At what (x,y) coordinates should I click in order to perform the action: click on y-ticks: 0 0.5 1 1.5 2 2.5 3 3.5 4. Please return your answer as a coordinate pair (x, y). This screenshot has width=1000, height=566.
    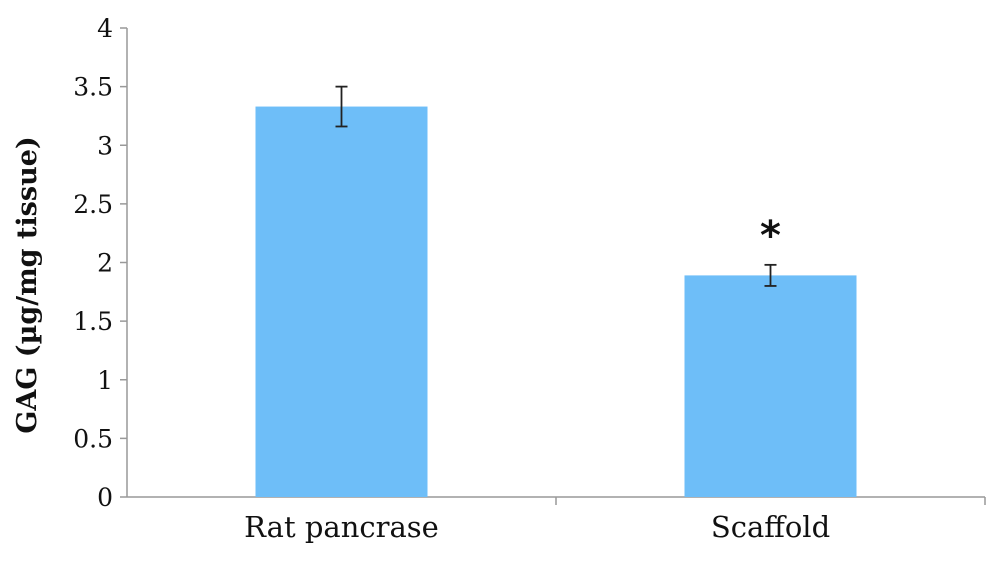
    Looking at the image, I should click on (100, 263).